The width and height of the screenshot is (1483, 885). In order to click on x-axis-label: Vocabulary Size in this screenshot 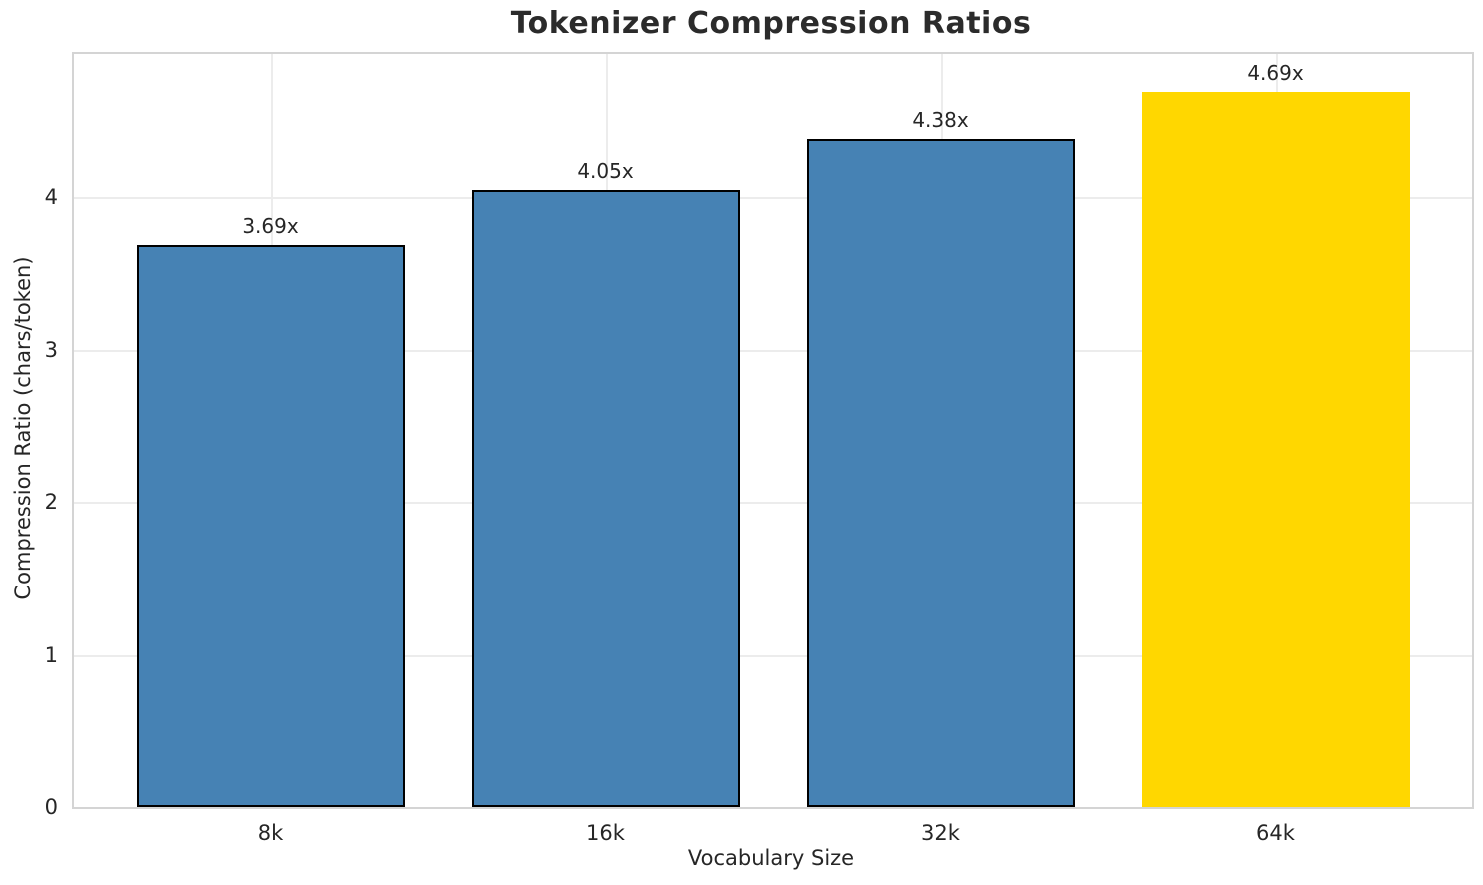, I will do `click(771, 858)`.